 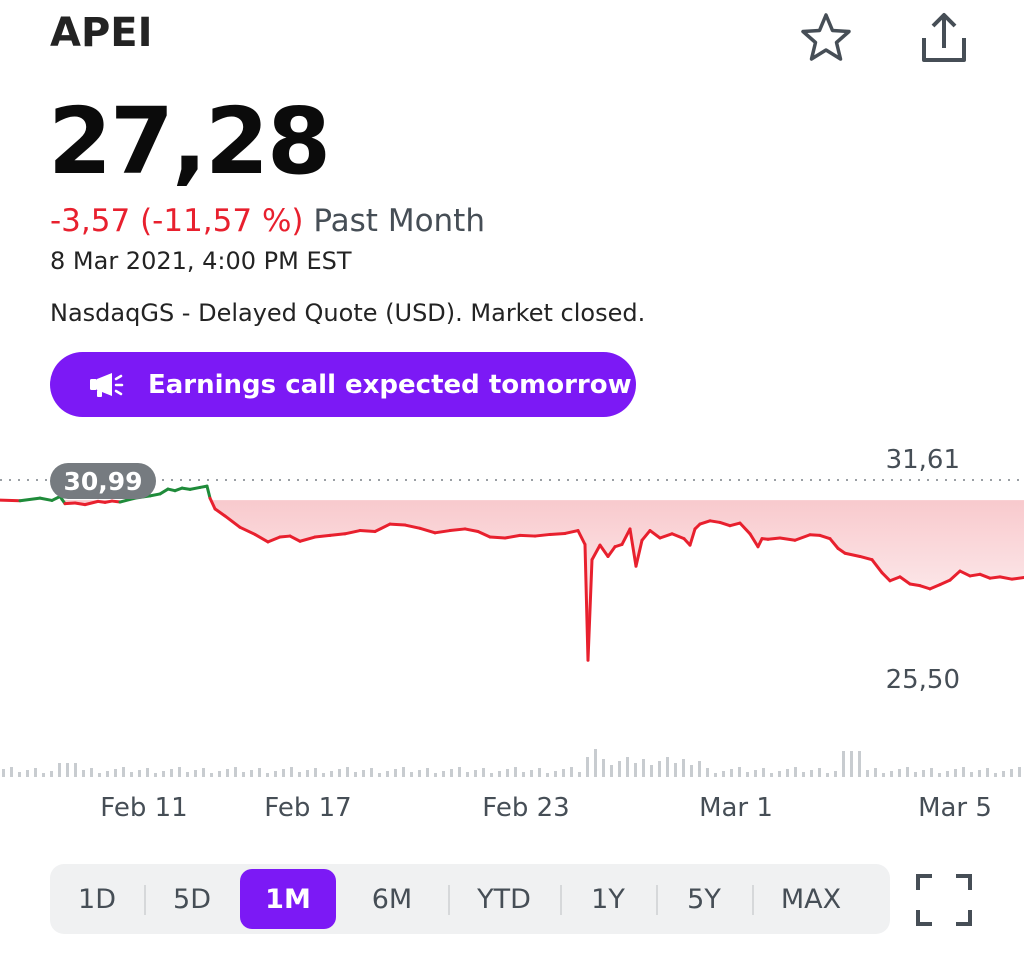 What do you see at coordinates (288, 899) in the screenshot?
I see `range-tab-1m: 1M` at bounding box center [288, 899].